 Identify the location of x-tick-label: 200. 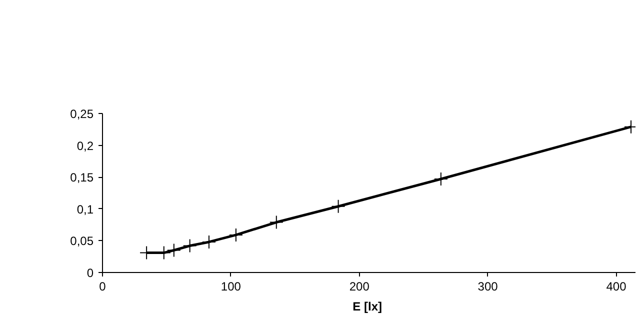
(359, 287).